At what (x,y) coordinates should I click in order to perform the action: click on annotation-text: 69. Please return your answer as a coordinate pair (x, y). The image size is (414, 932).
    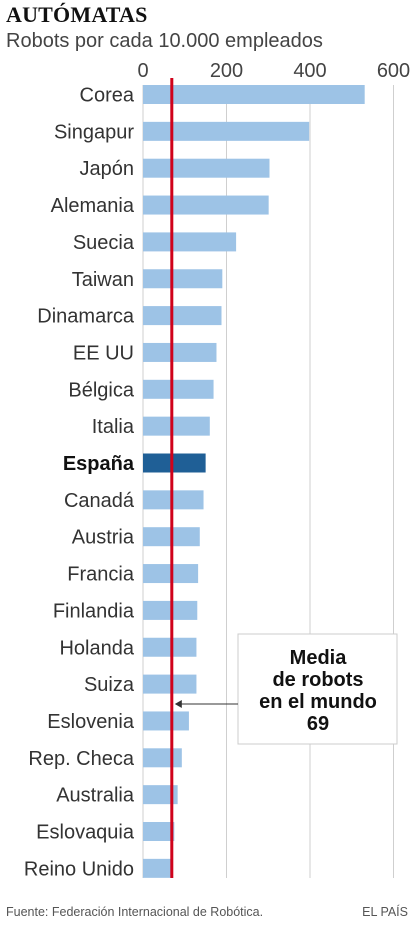
    Looking at the image, I should click on (318, 724).